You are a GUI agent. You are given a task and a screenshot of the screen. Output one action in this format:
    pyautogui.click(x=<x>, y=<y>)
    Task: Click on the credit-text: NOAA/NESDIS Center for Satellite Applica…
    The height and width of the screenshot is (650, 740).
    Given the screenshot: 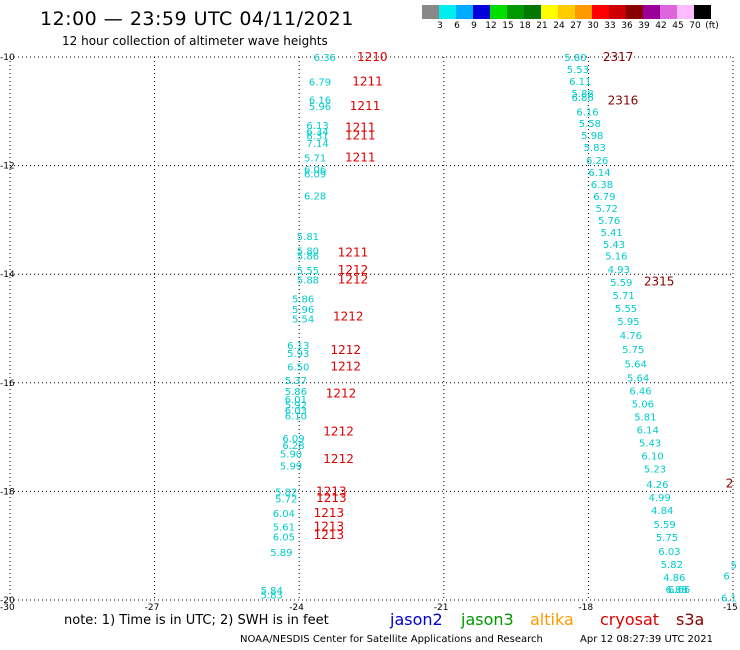 What is the action you would take?
    pyautogui.click(x=391, y=639)
    